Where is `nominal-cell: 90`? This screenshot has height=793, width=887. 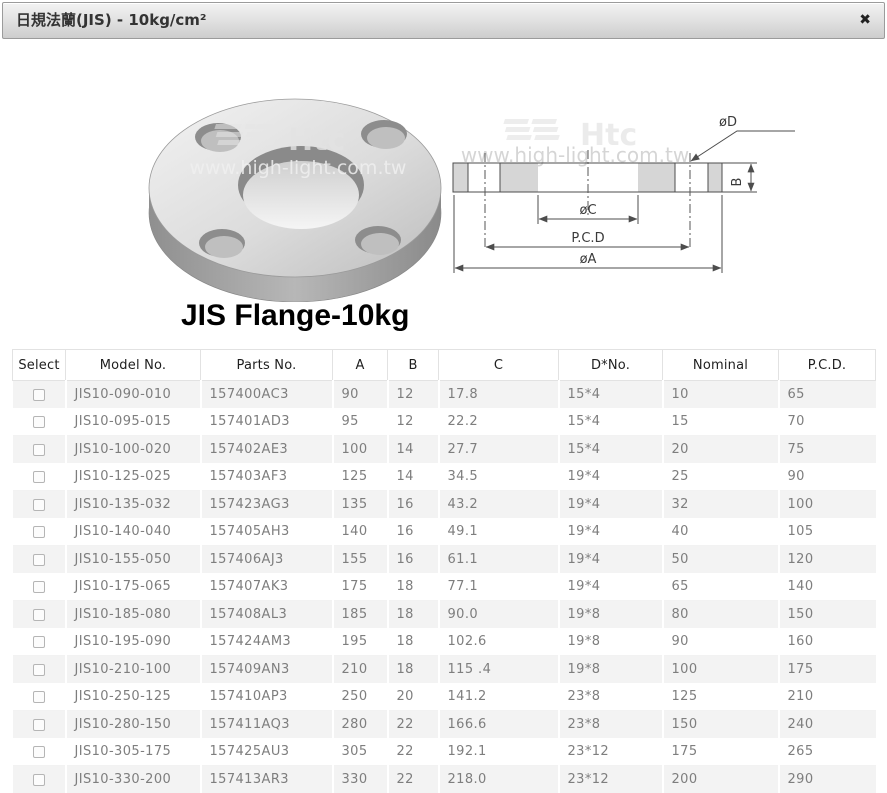 nominal-cell: 90 is located at coordinates (721, 642).